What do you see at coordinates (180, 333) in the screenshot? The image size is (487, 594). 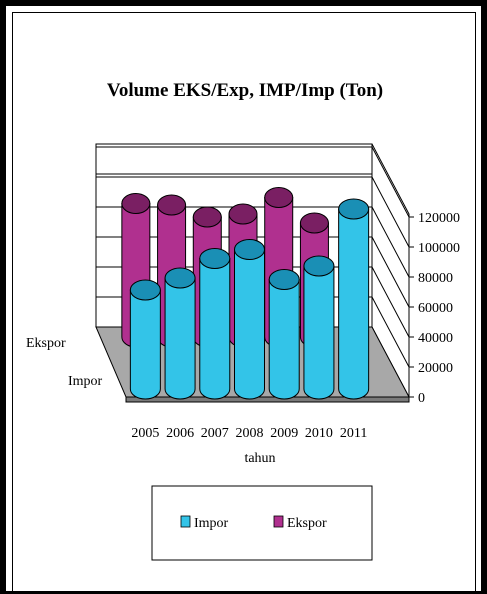 I see `impor-bar-2006` at bounding box center [180, 333].